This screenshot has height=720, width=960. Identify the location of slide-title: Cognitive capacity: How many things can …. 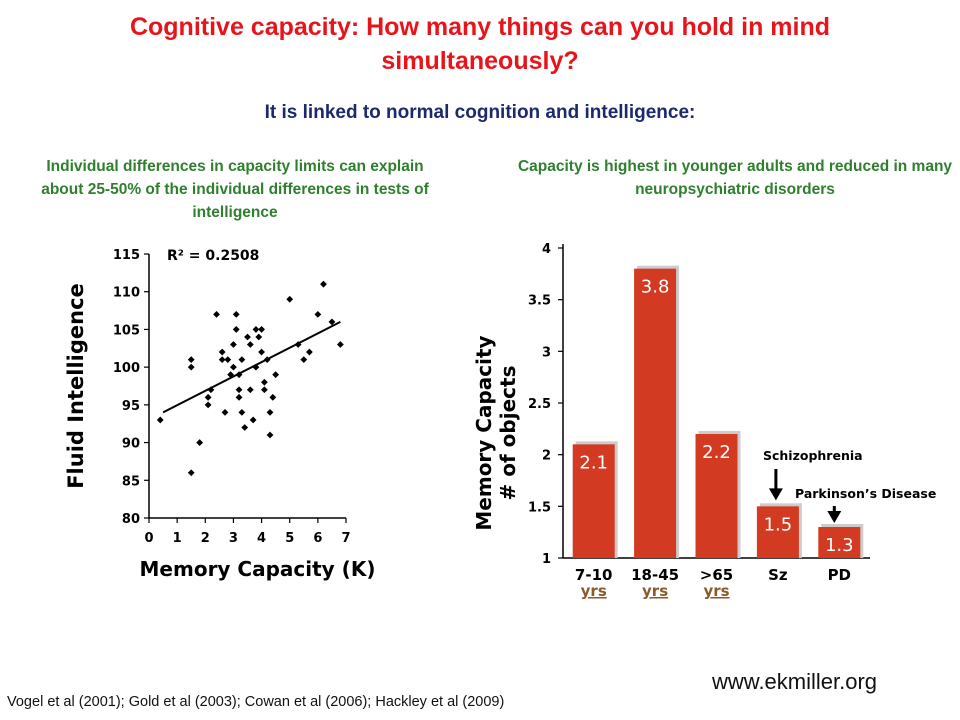
(480, 44).